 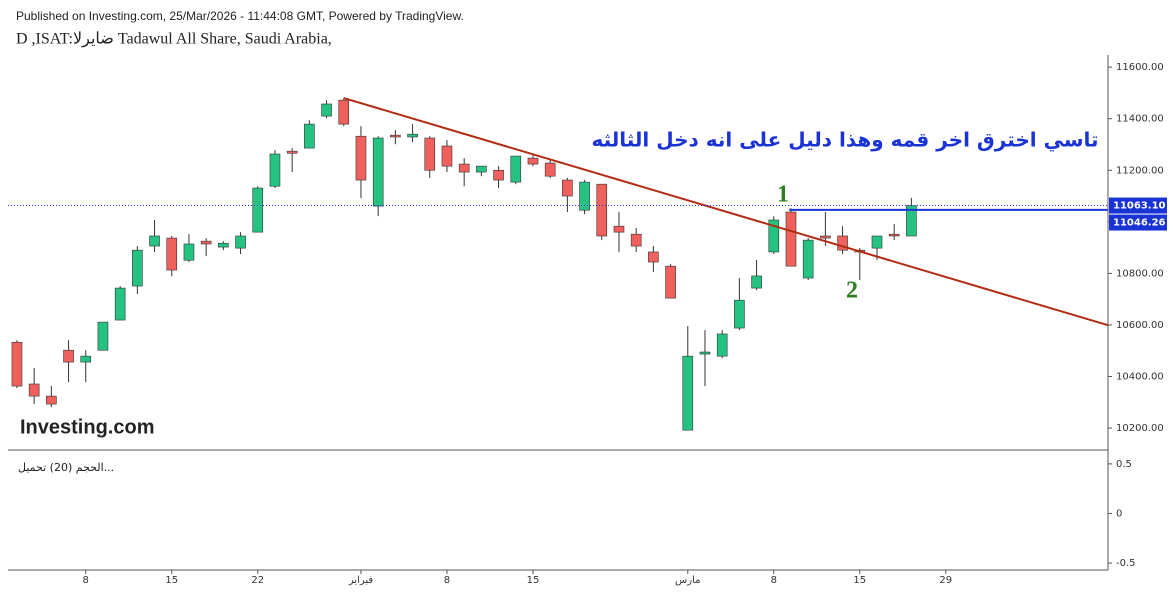 What do you see at coordinates (87, 427) in the screenshot?
I see `logo: Investing.com` at bounding box center [87, 427].